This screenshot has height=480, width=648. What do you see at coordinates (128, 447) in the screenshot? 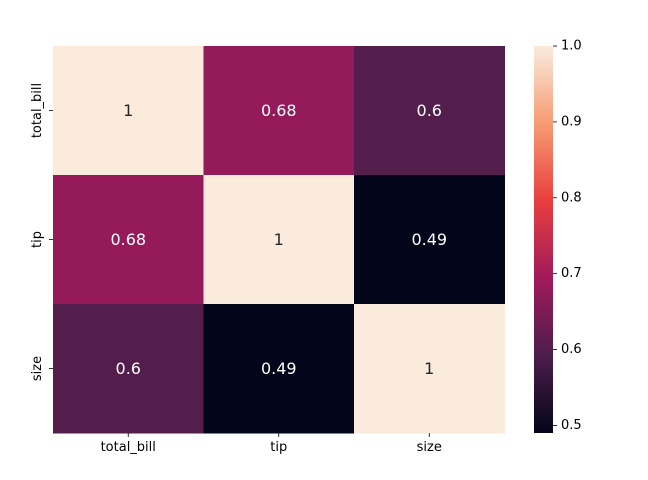
I see `x-tick-label: total_bill` at bounding box center [128, 447].